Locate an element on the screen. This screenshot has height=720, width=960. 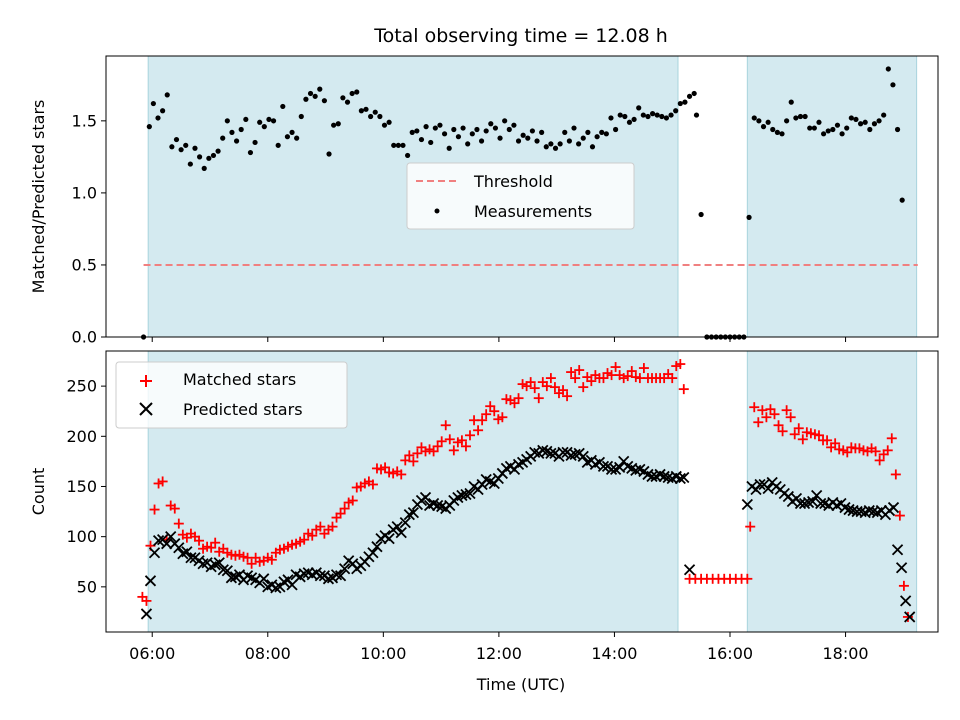
top-panel-y-axis: 0.0 0.5 1.0 1.5 is located at coordinates (89, 229).